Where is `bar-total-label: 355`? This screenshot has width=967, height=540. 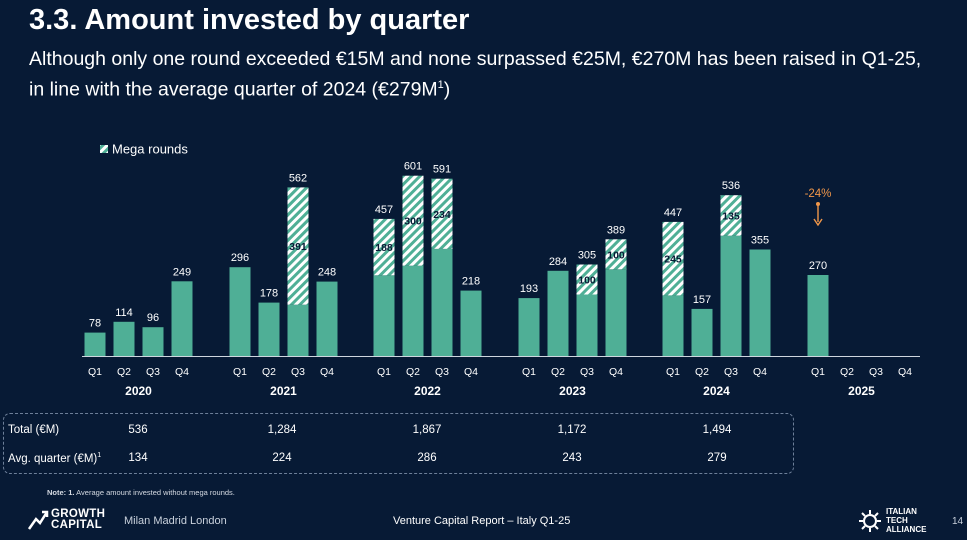
bar-total-label: 355 is located at coordinates (760, 241).